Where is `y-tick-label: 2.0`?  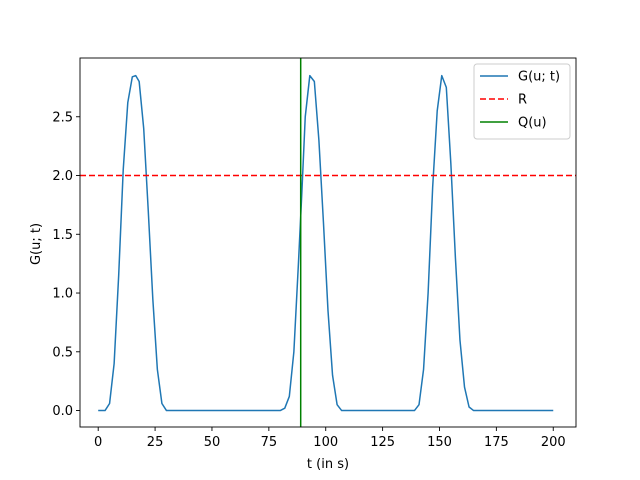 y-tick-label: 2.0 is located at coordinates (62, 176).